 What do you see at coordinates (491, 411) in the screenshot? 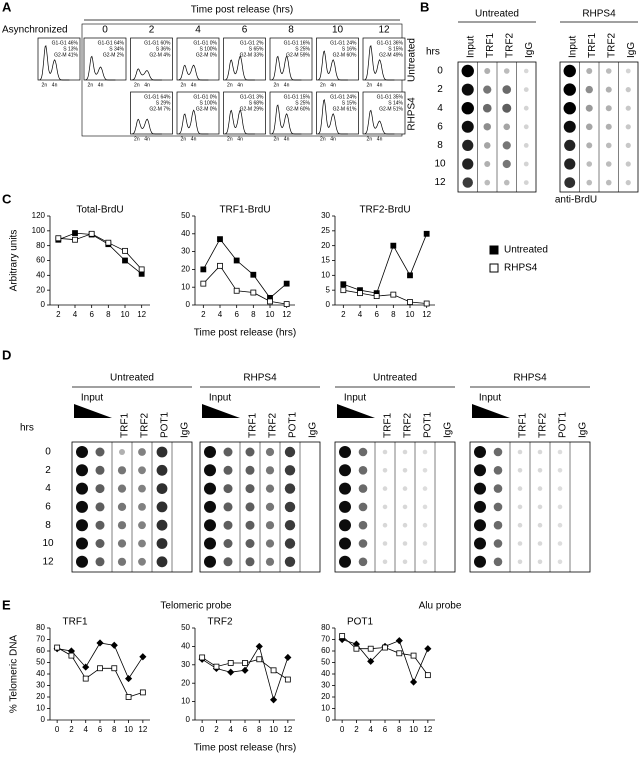
I see `gradient-wedge` at bounding box center [491, 411].